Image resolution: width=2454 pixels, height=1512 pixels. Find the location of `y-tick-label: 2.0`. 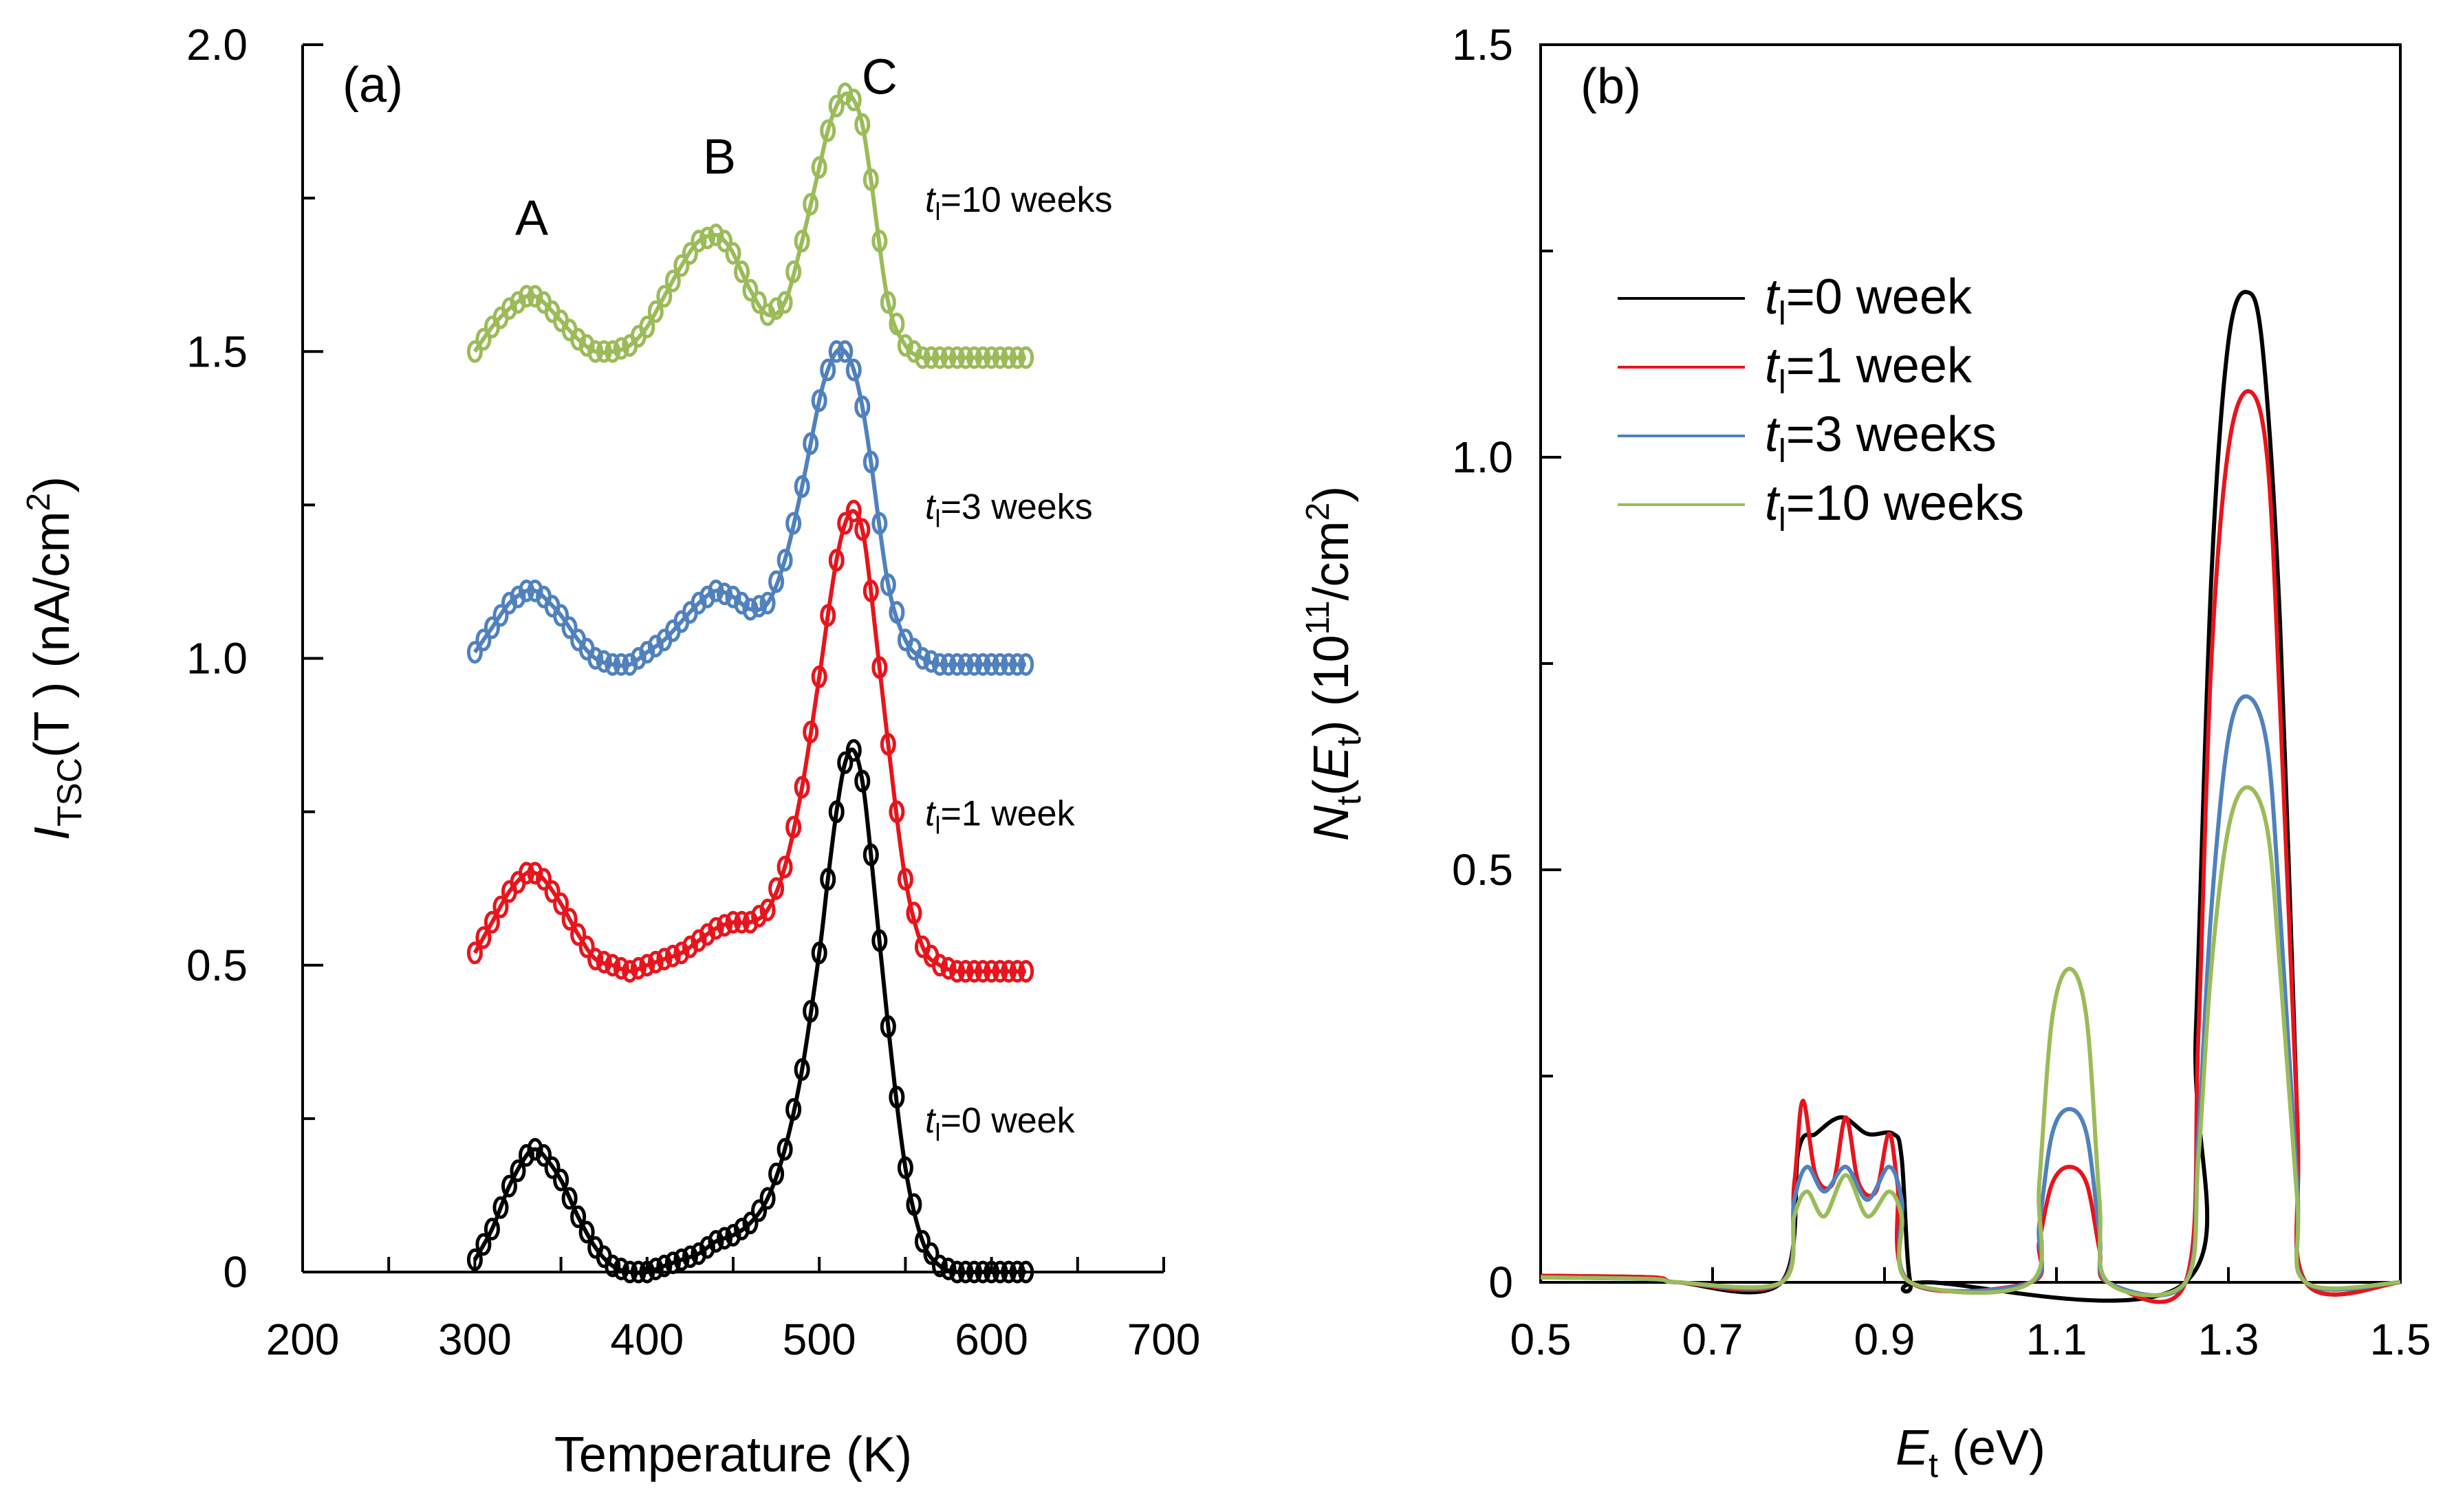

y-tick-label: 2.0 is located at coordinates (217, 44).